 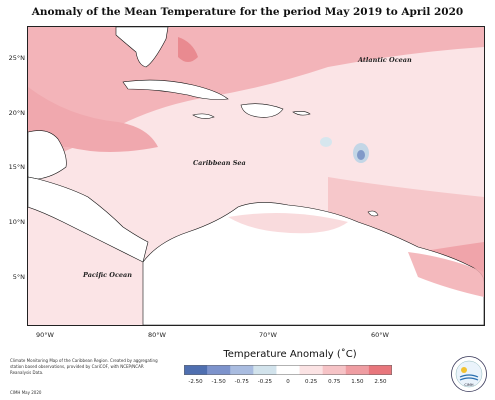 What do you see at coordinates (446, 274) in the screenshot?
I see `anomaly-guiana-land` at bounding box center [446, 274].